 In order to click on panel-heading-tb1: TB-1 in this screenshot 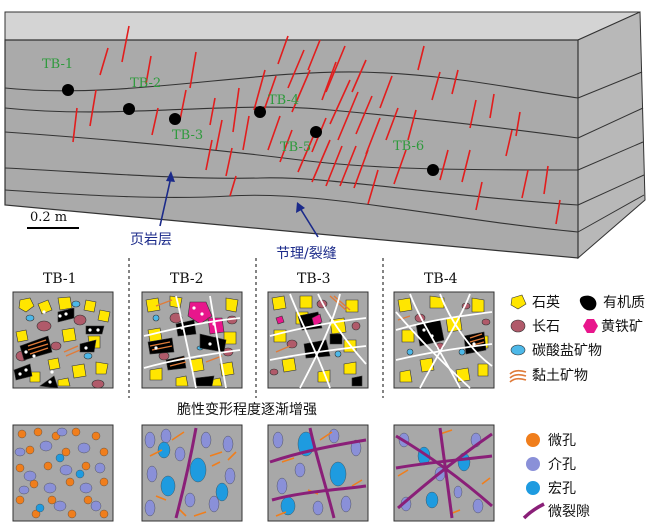, I will do `click(60, 279)`.